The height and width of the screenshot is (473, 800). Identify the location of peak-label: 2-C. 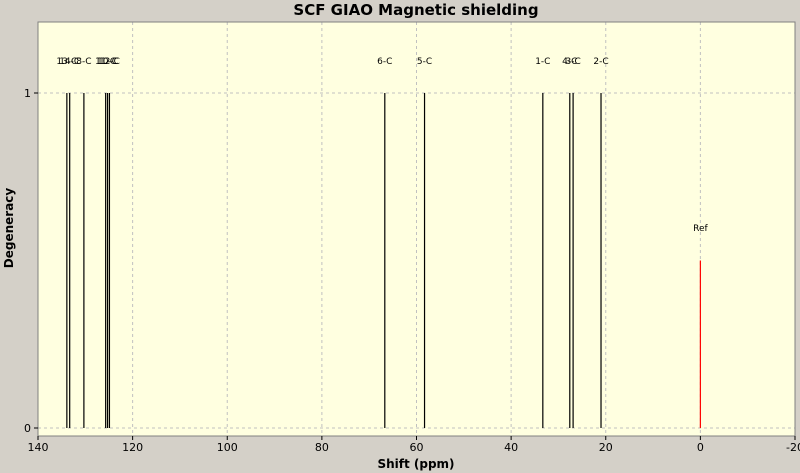
(600, 62).